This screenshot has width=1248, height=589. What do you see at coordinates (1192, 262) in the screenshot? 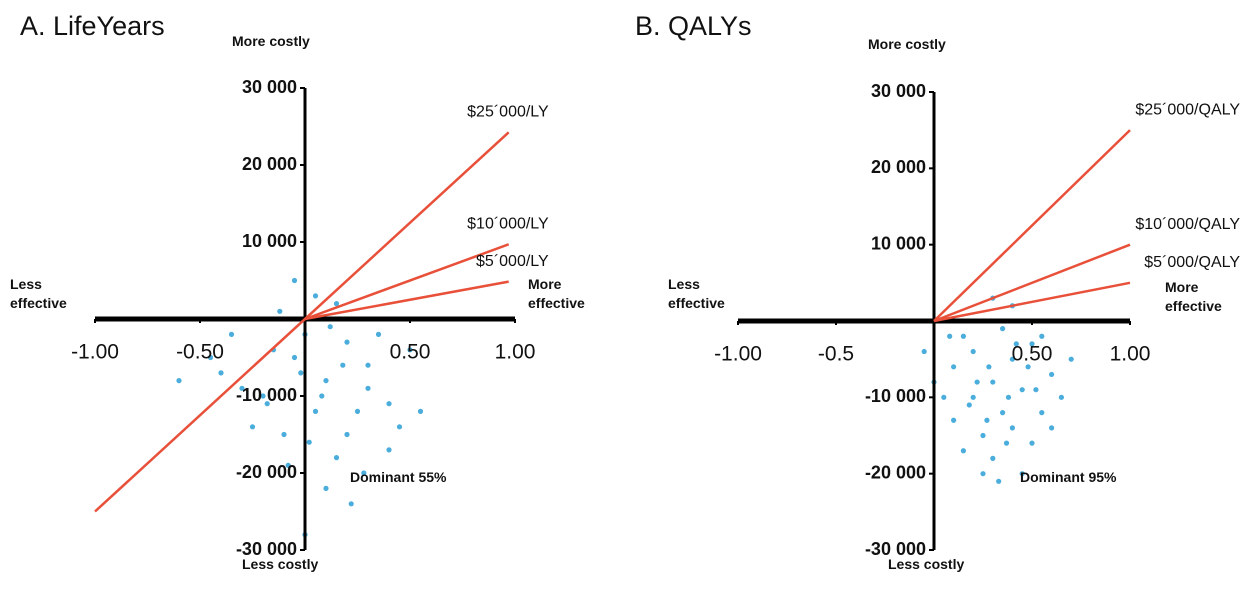
I see `threshold-label: $5´000/QALY` at bounding box center [1192, 262].